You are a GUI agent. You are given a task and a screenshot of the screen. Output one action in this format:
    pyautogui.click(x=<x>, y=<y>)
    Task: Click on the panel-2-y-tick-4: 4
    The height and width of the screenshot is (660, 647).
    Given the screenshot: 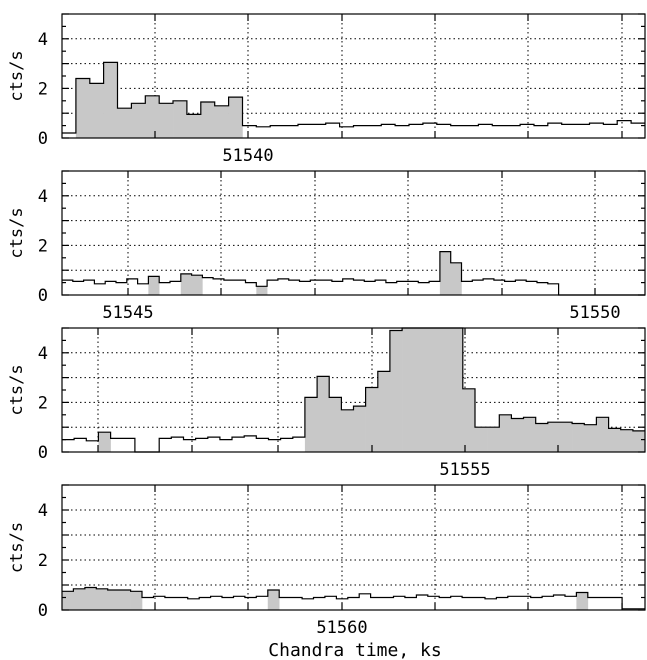 What is the action you would take?
    pyautogui.click(x=43, y=197)
    